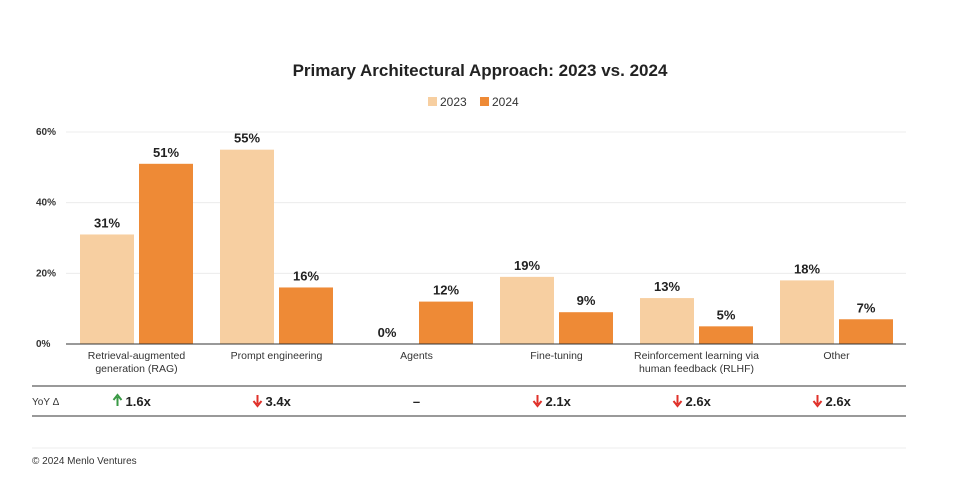  I want to click on x-category-label-5-0: Other, so click(836, 356).